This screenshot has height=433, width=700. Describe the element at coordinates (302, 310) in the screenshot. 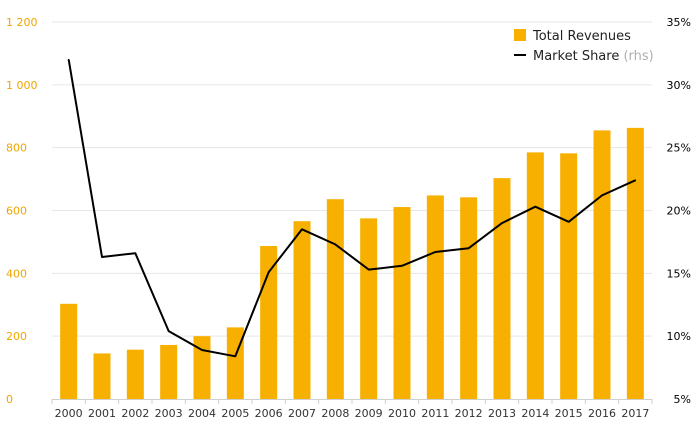

I see `bar-2007` at that location.